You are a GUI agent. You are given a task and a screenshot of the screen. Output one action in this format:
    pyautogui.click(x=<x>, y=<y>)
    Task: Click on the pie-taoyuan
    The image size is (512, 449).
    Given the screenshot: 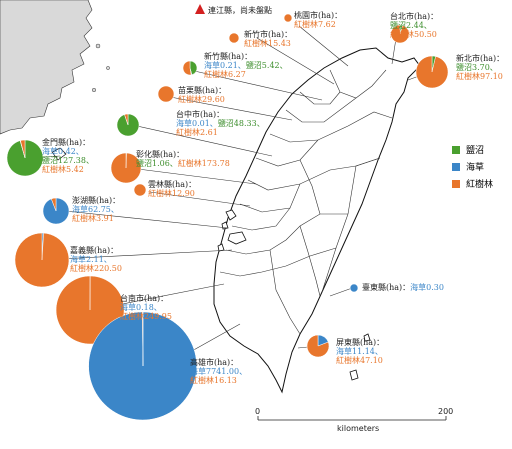 What is the action you would take?
    pyautogui.click(x=288, y=18)
    